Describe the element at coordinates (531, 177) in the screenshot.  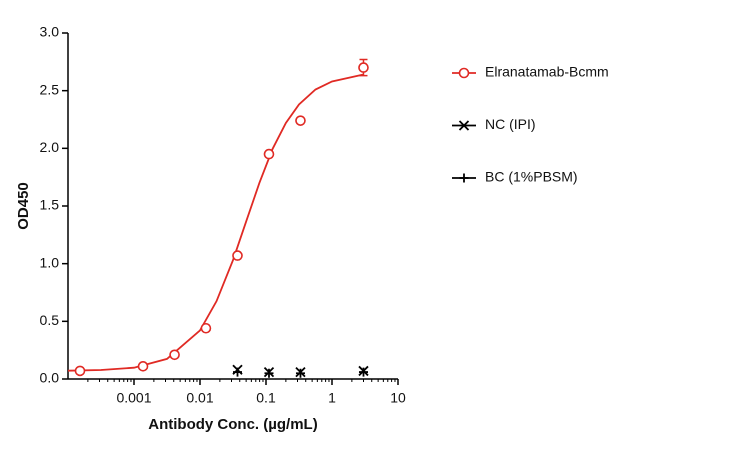
I see `legend-label: BC (1%PBSM)` at that location.